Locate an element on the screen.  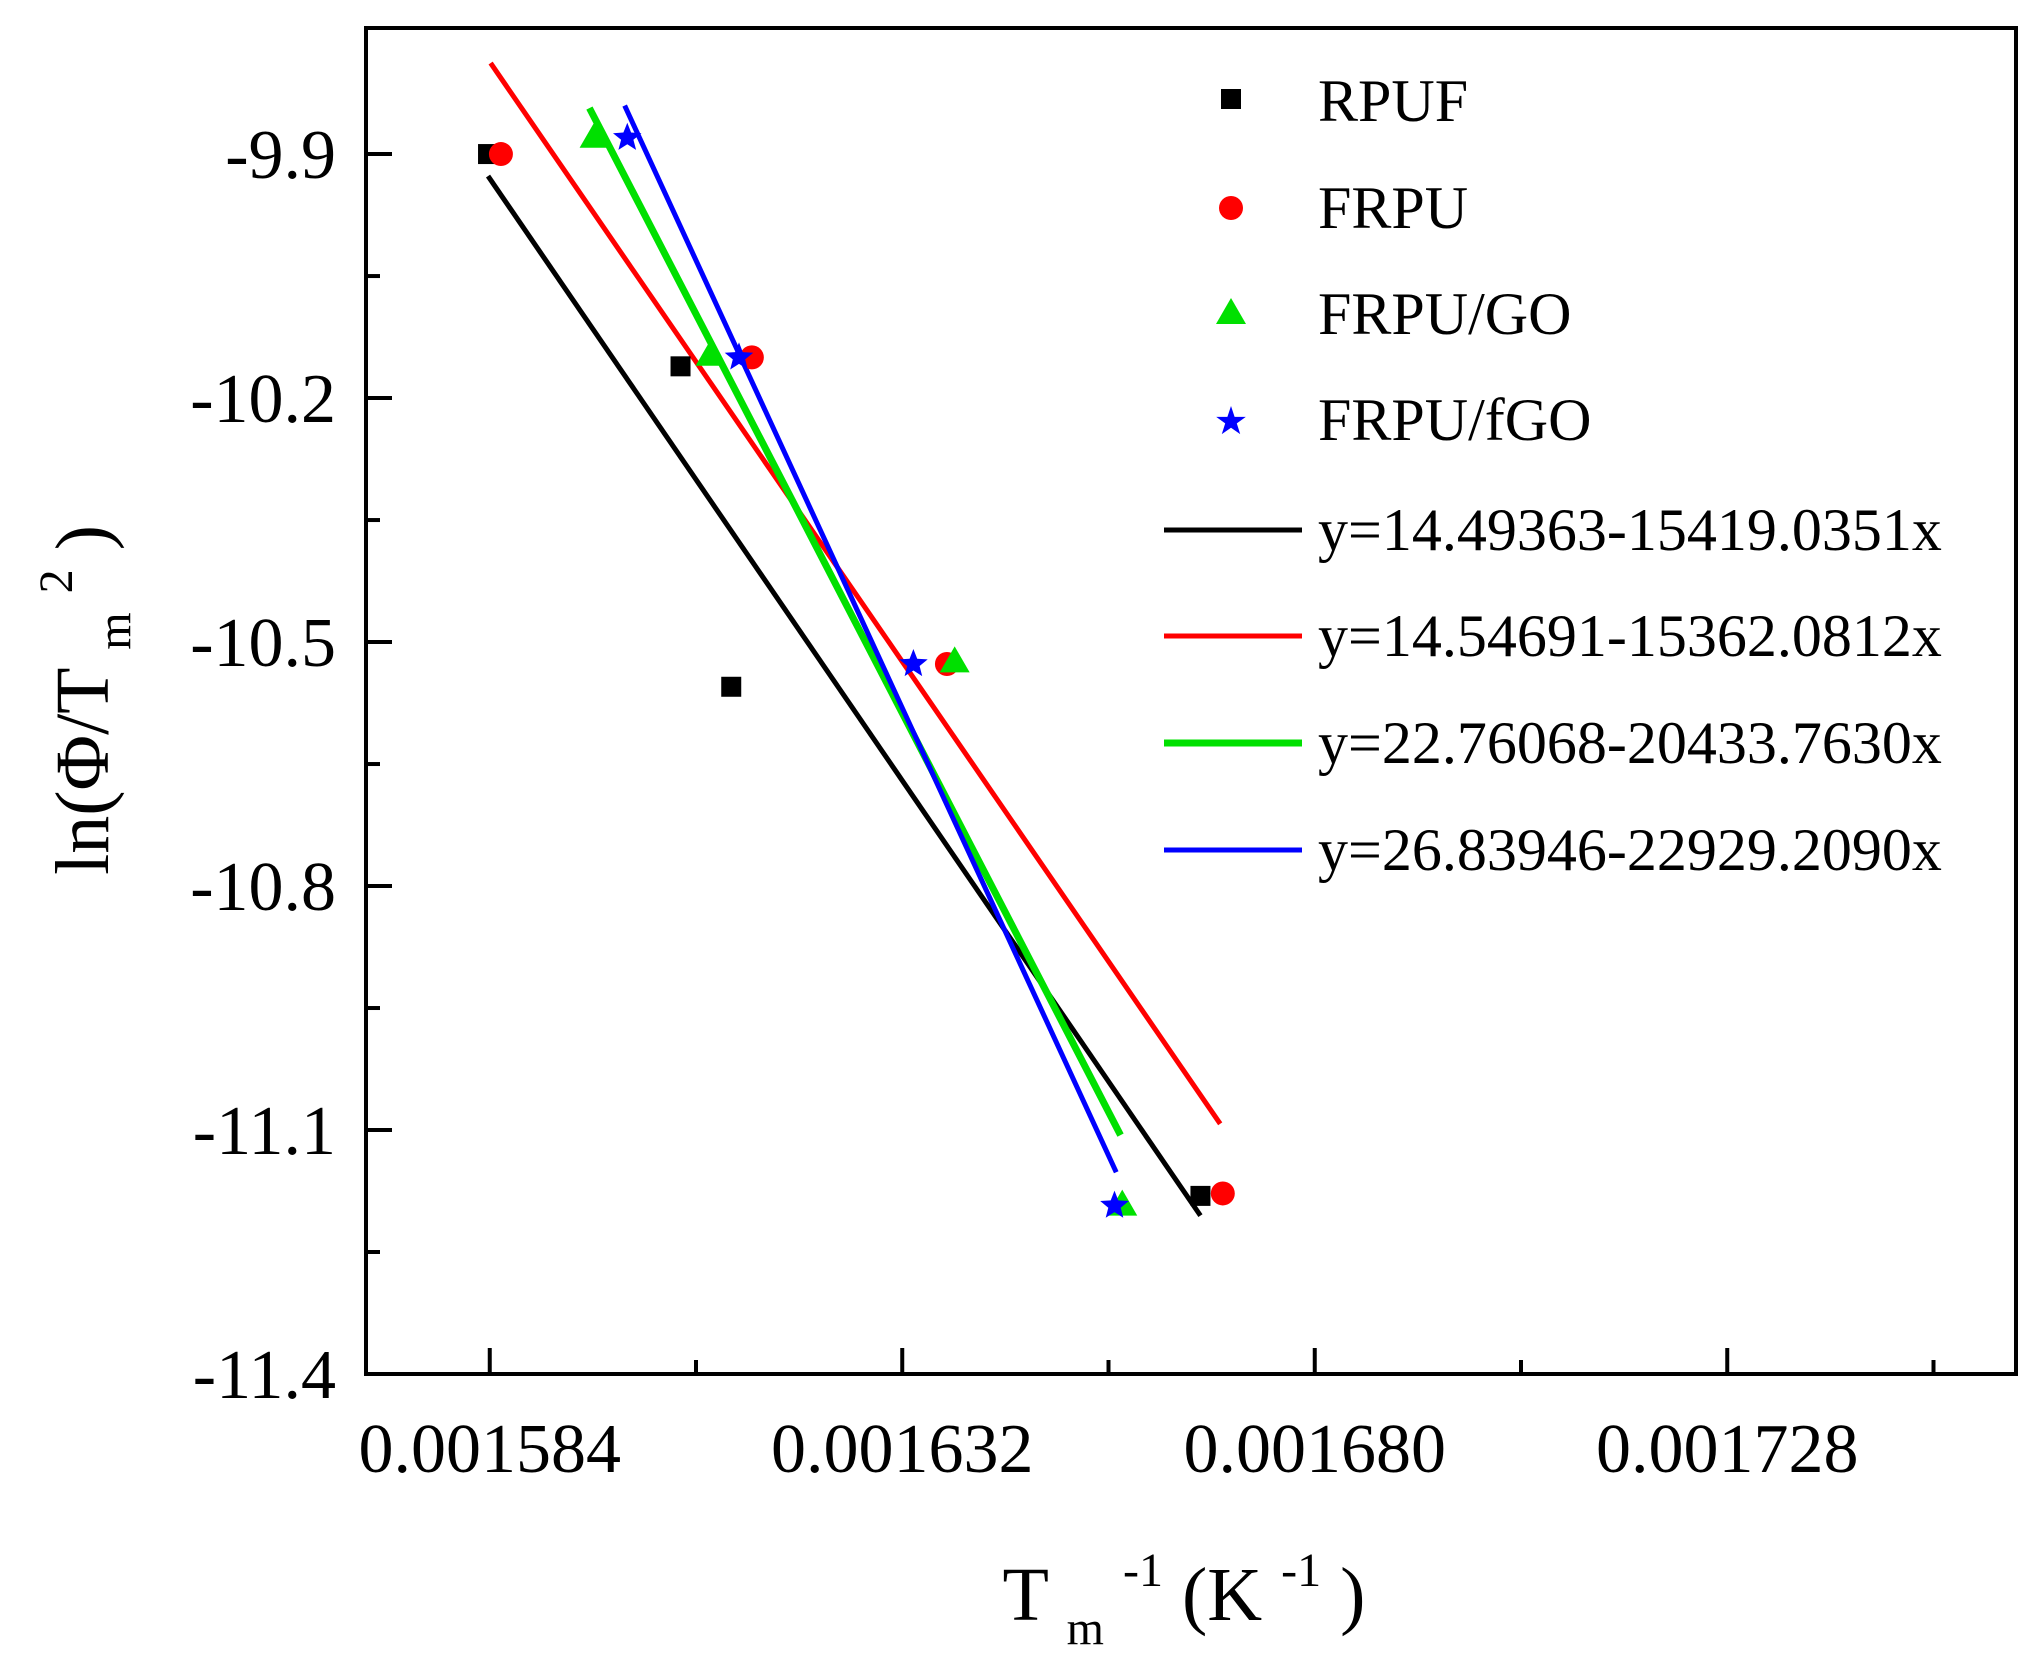
legend-entry-fit-frpu-fgo: y=26.83946-22929.2090x is located at coordinates (1553, 850).